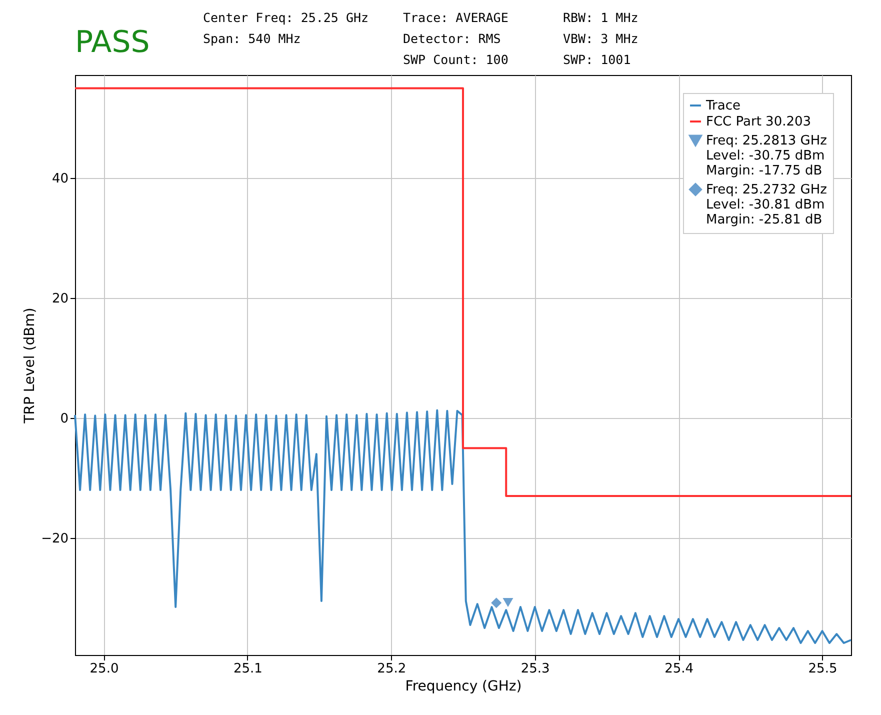 This screenshot has height=715, width=881. Describe the element at coordinates (823, 669) in the screenshot. I see `x-tick-label: 25.5` at that location.